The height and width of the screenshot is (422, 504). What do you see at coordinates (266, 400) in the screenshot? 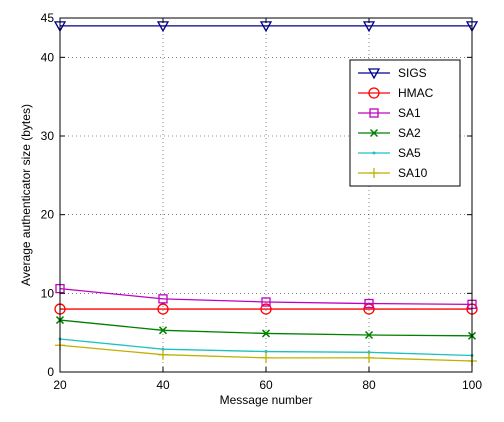
I see `x-axis-label: Message number` at bounding box center [266, 400].